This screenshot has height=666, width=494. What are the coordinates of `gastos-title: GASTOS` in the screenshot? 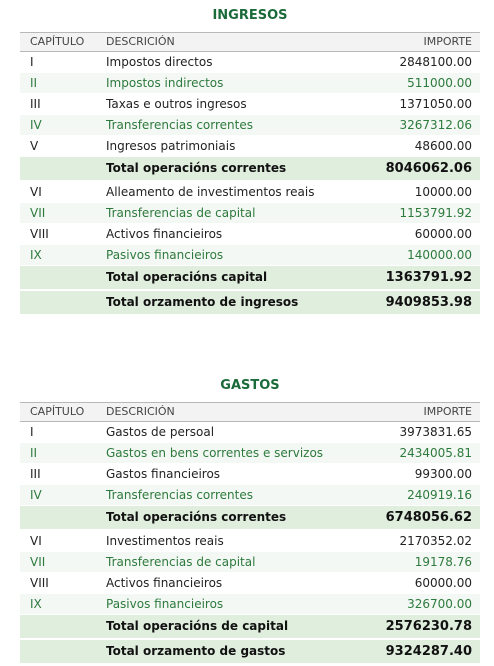 It's located at (250, 385).